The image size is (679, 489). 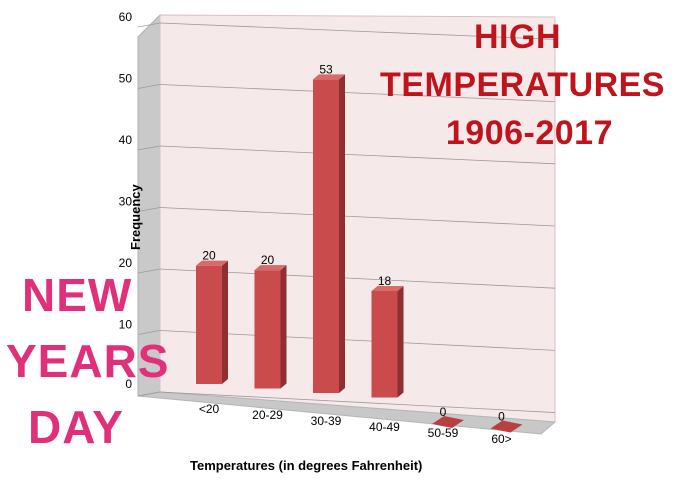 What do you see at coordinates (128, 384) in the screenshot?
I see `y-tick-label: 0` at bounding box center [128, 384].